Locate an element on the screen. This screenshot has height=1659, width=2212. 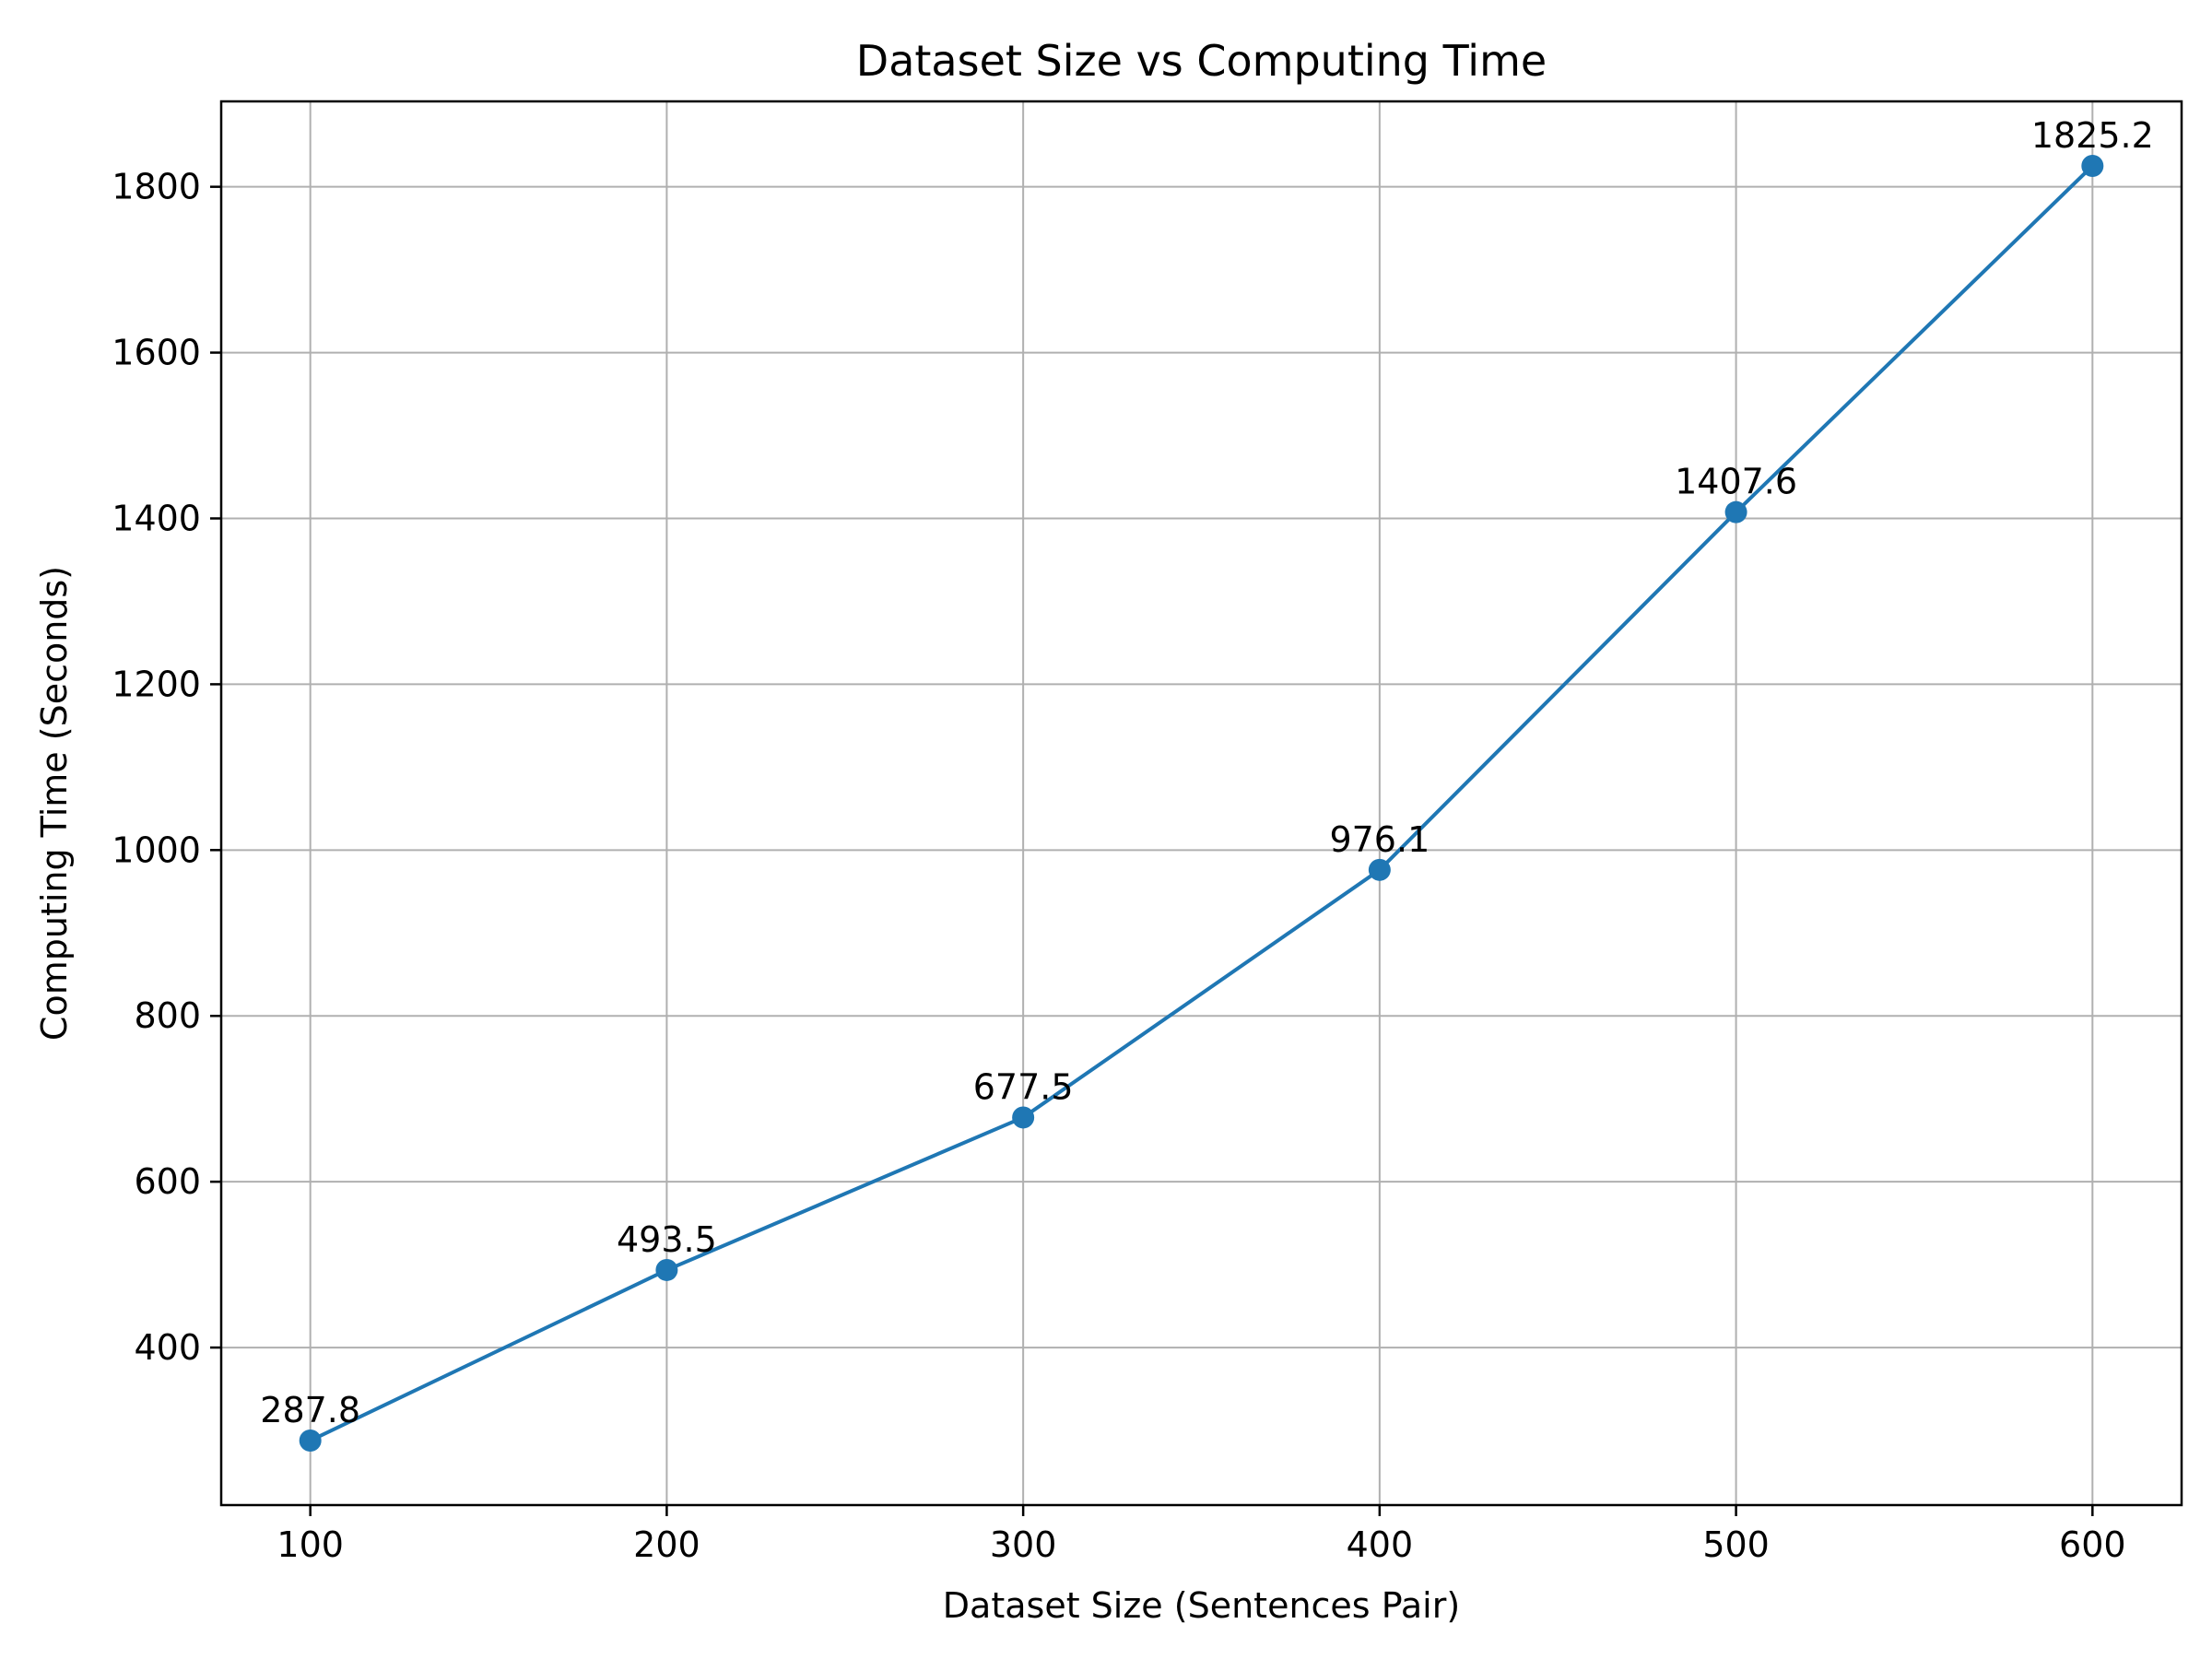
x-tick-label: 500 is located at coordinates (1736, 1544).